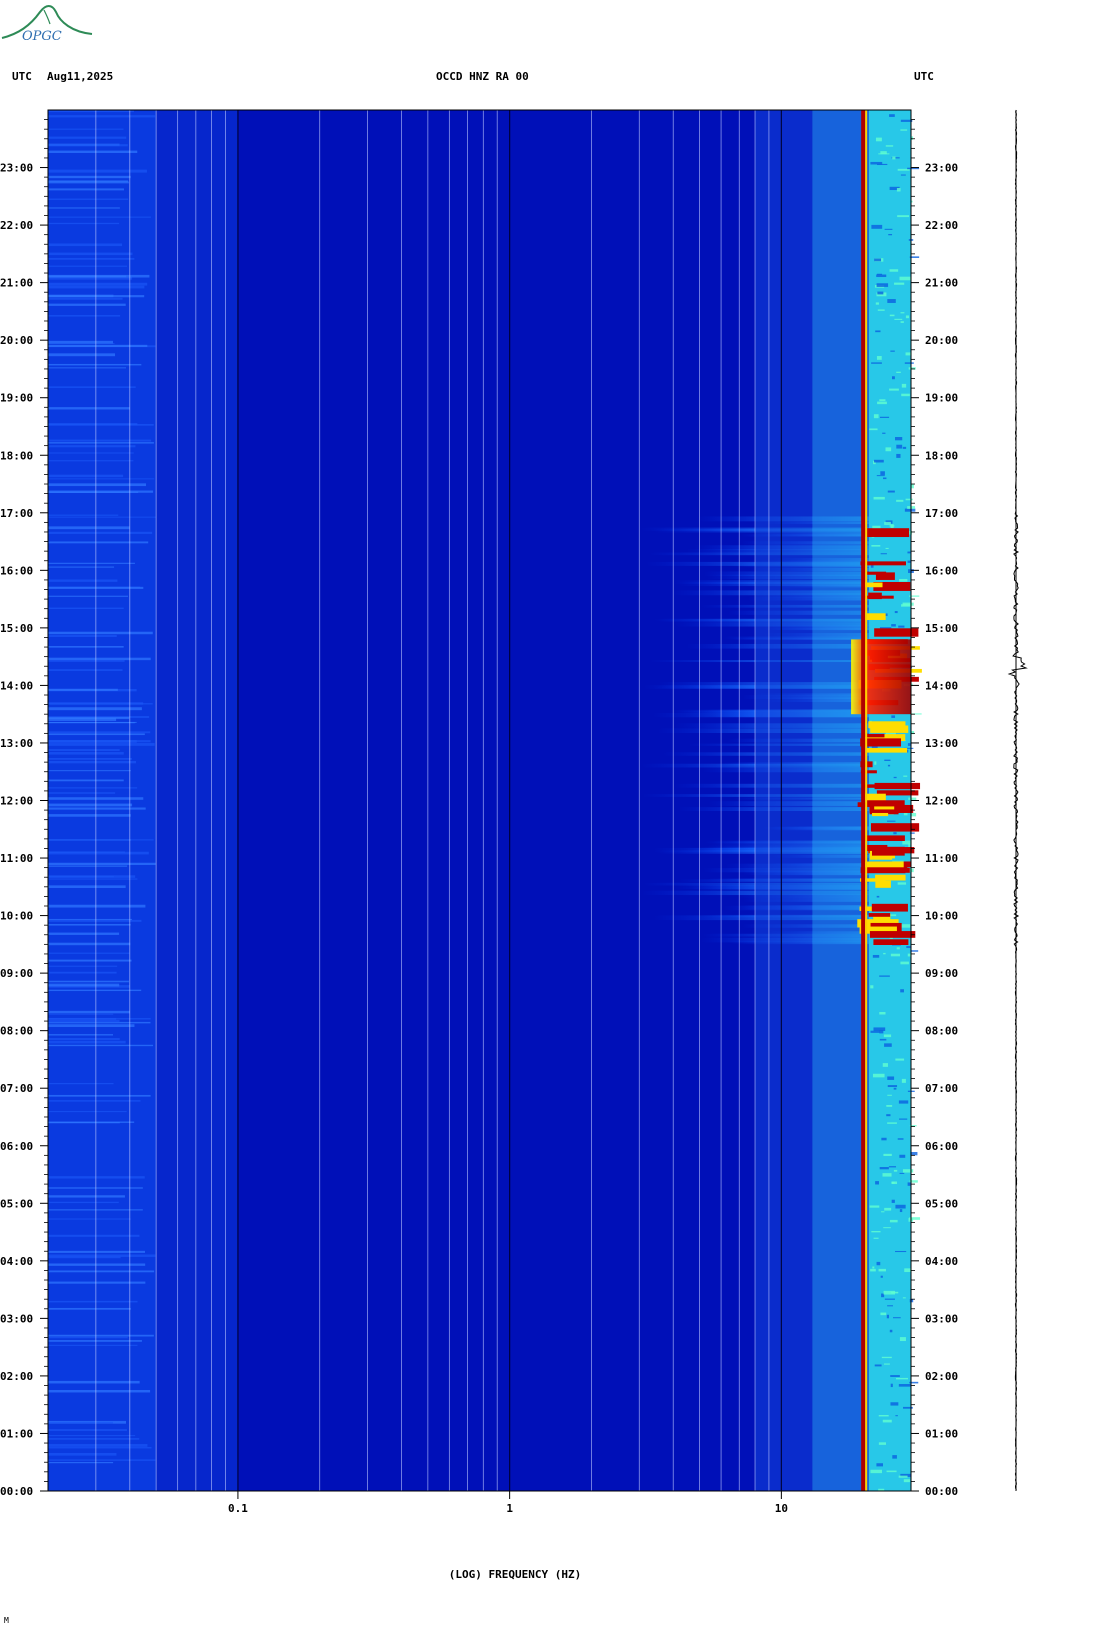 This screenshot has width=1102, height=1634. What do you see at coordinates (16, 225) in the screenshot?
I see `y-tick-label-left: 22:00` at bounding box center [16, 225].